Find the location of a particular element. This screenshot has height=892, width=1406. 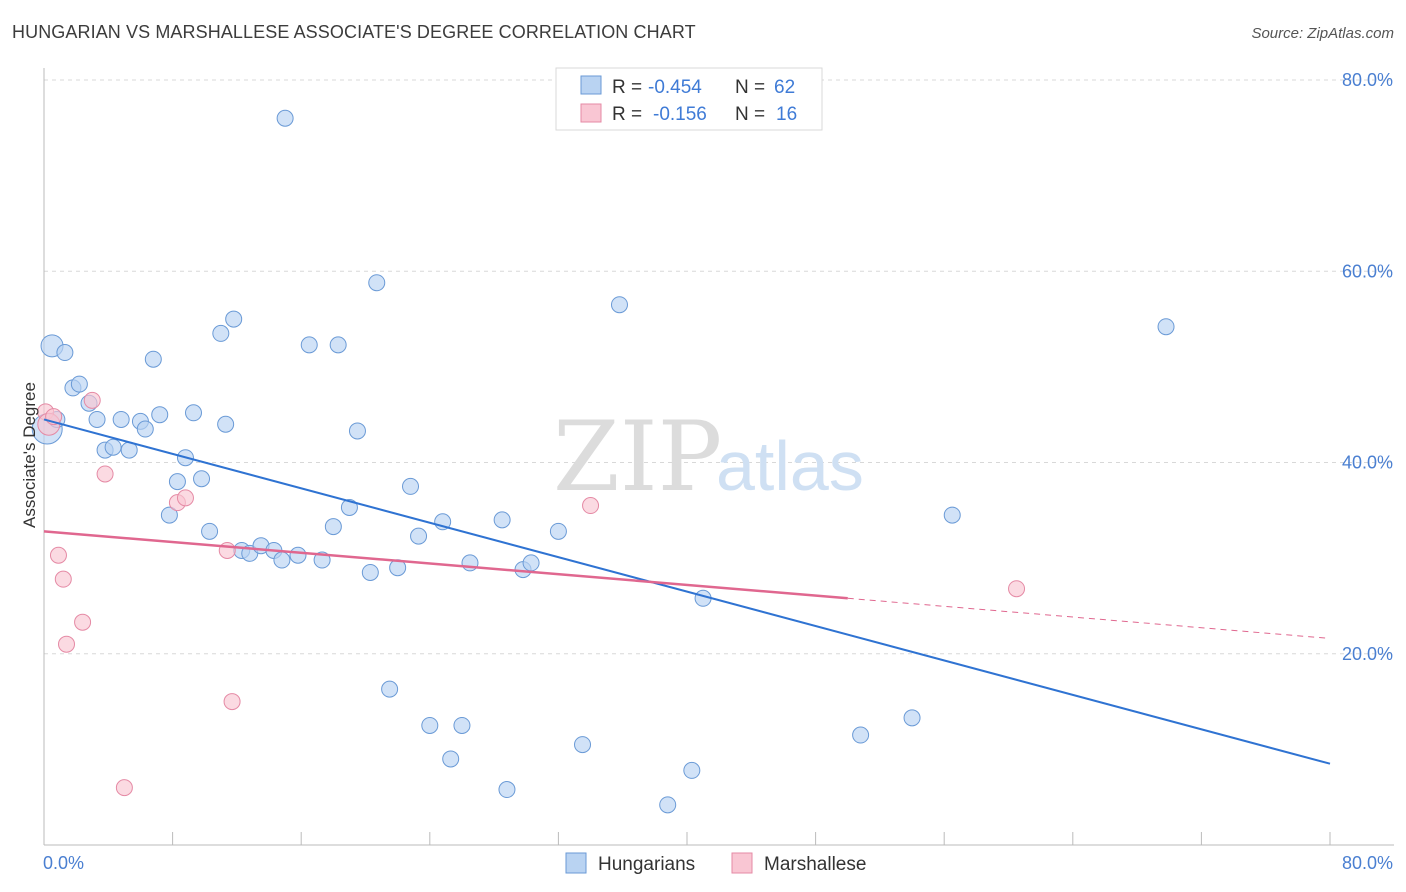

bottom-legend-label-hungarians: Hungarians is located at coordinates (646, 864).